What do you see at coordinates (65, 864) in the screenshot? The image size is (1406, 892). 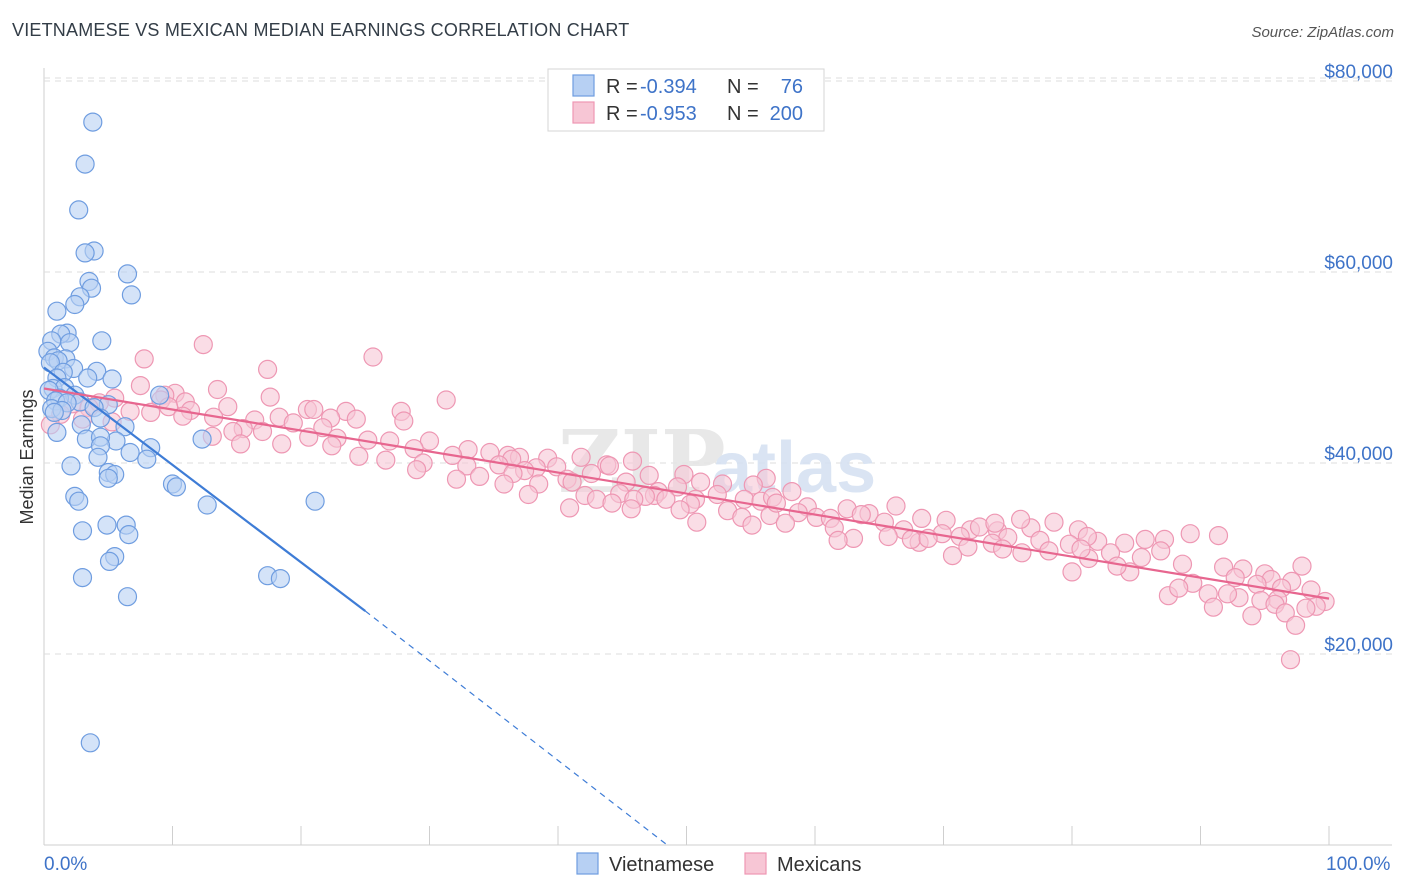 I see `x-tick-label-min: 0.0%` at bounding box center [65, 864].